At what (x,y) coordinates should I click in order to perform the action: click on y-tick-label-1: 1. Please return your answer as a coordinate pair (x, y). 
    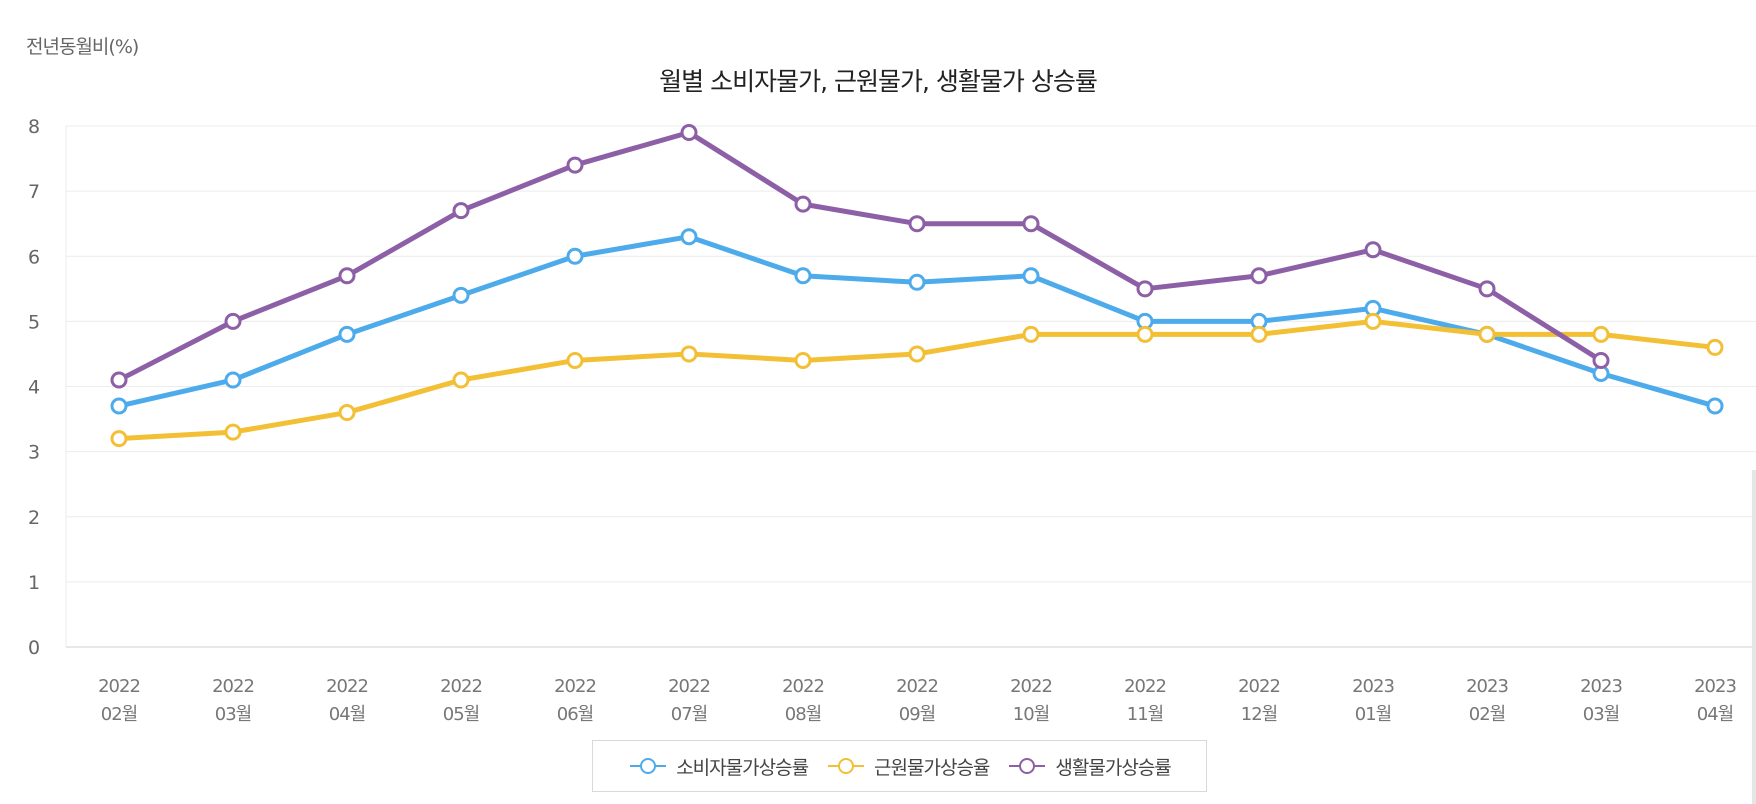
    Looking at the image, I should click on (34, 583).